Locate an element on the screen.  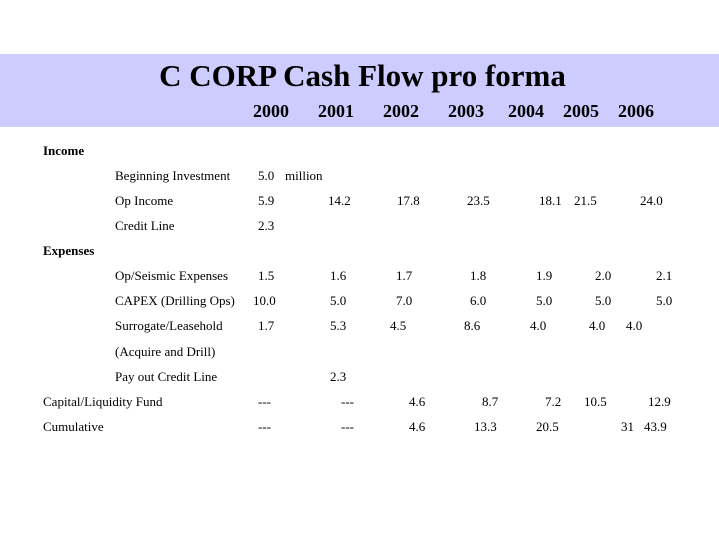
page-title: C CORP Cash Flow pro forma is located at coordinates (362, 75).